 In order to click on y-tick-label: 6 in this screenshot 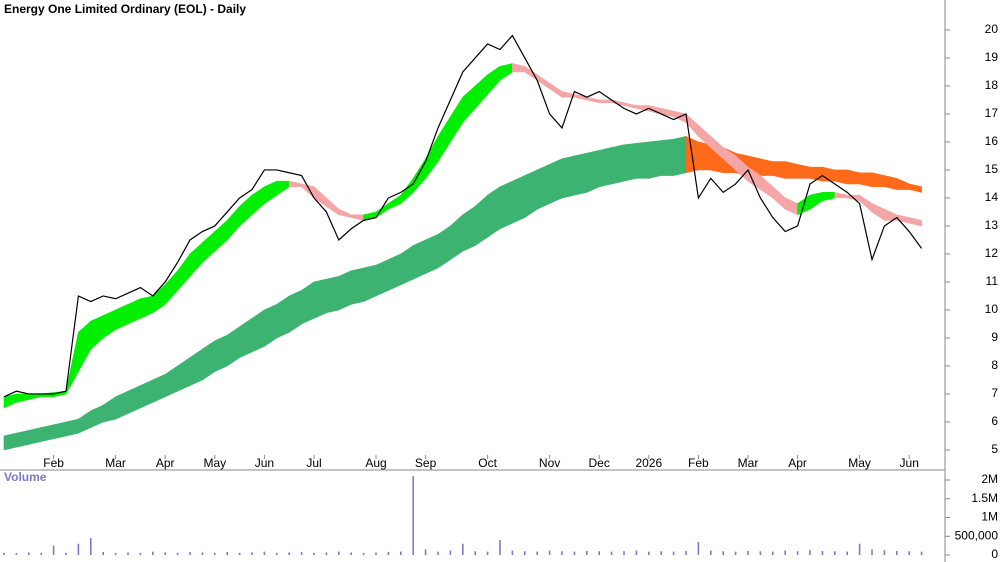, I will do `click(994, 421)`.